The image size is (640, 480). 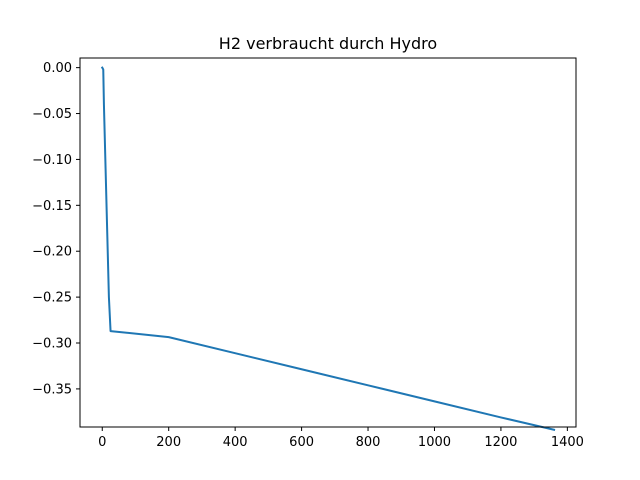 What do you see at coordinates (56, 229) in the screenshot?
I see `y-axis: 0.00 −0.05 −0.10 −0.15 −0.20 −0.25 −0.30 −0.35` at bounding box center [56, 229].